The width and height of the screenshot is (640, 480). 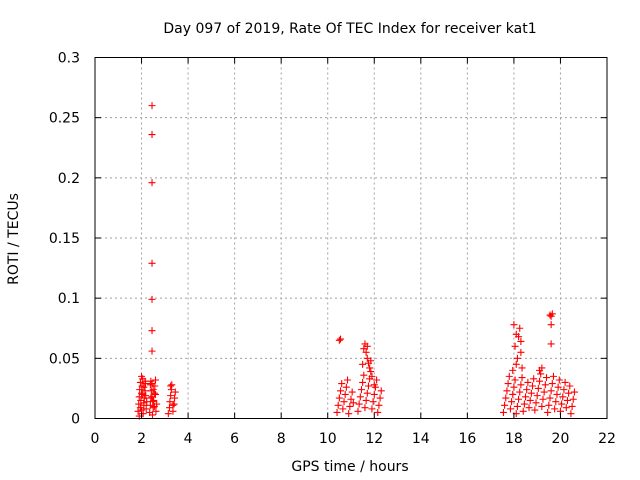 What do you see at coordinates (64, 119) in the screenshot?
I see `y-tick-label: 0.25` at bounding box center [64, 119].